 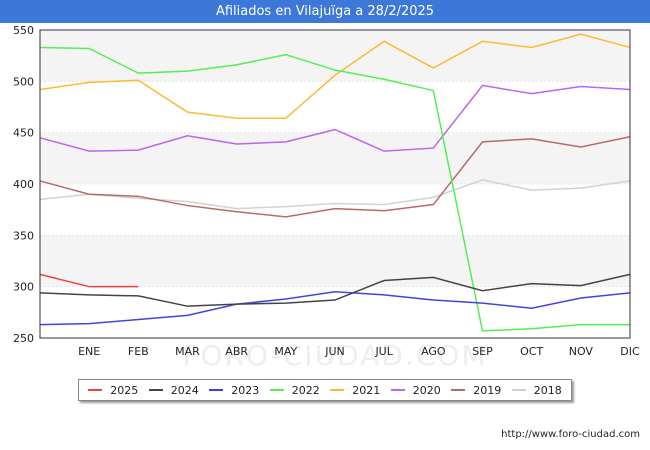 I want to click on source-url: http://www.foro-ciudad.com, so click(x=570, y=434).